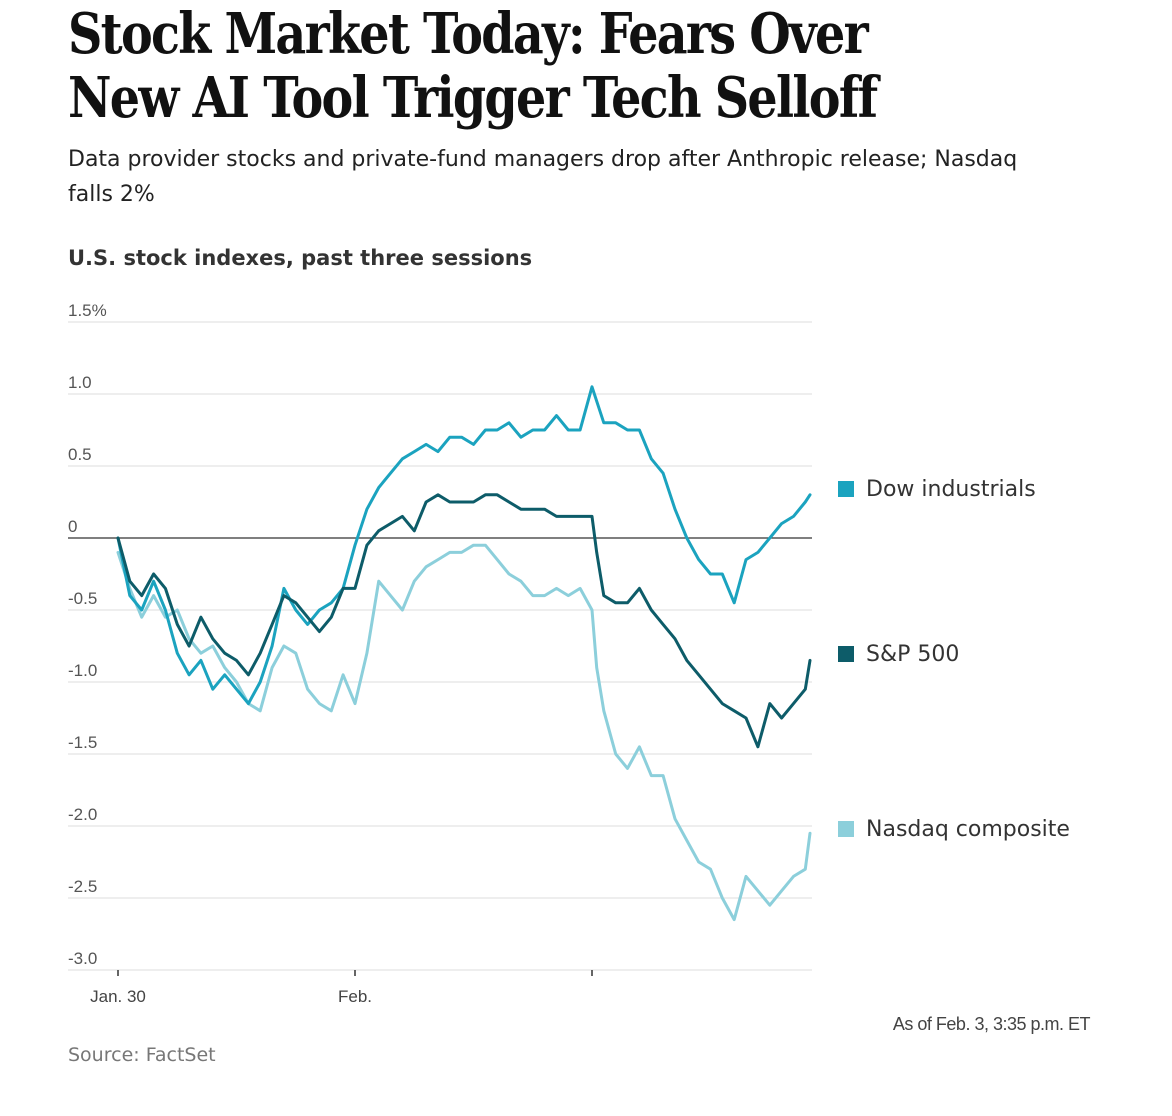 This screenshot has width=1172, height=1116. I want to click on x-tick-label: Feb., so click(355, 996).